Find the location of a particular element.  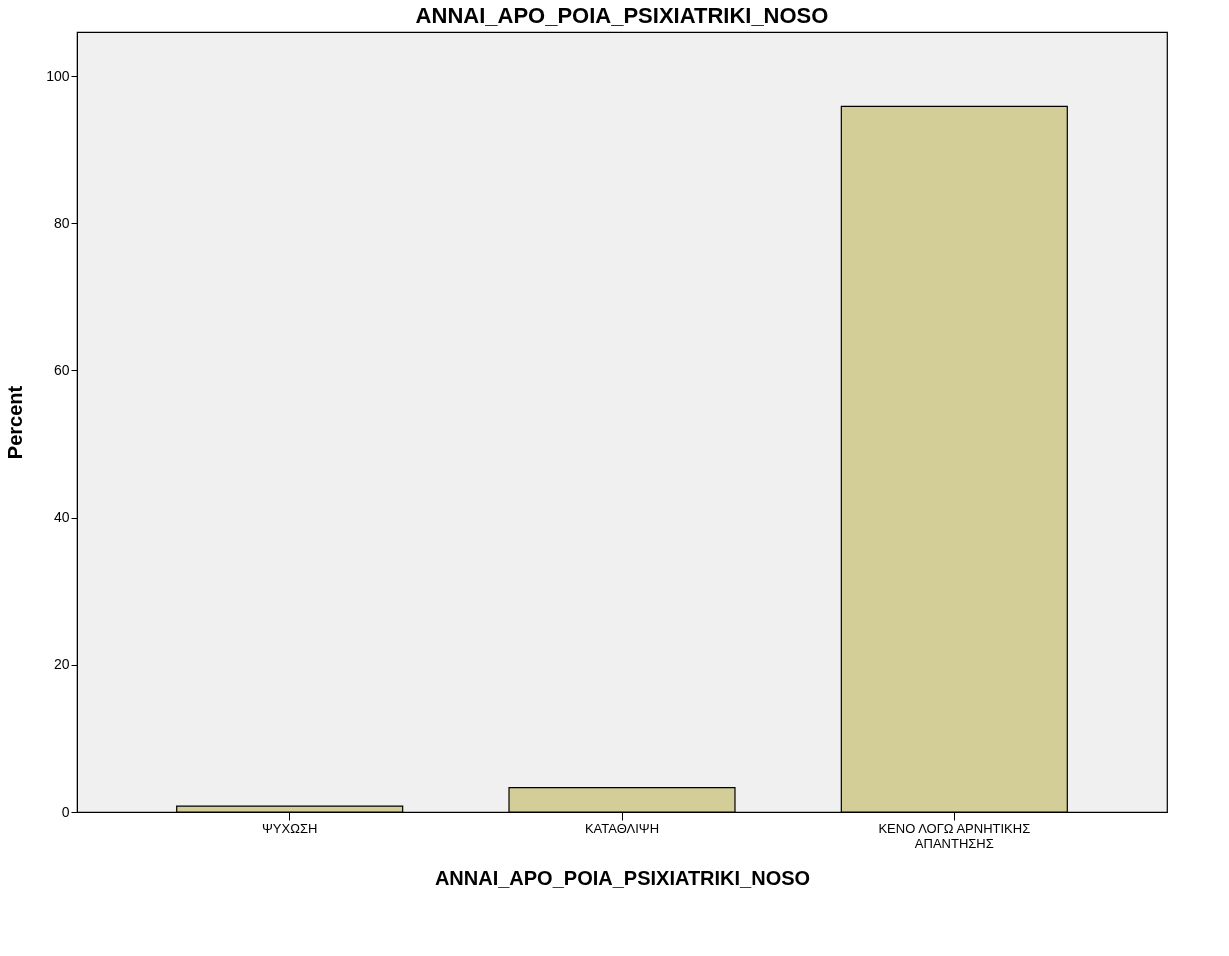

y-tick-label: 20 is located at coordinates (61, 664).